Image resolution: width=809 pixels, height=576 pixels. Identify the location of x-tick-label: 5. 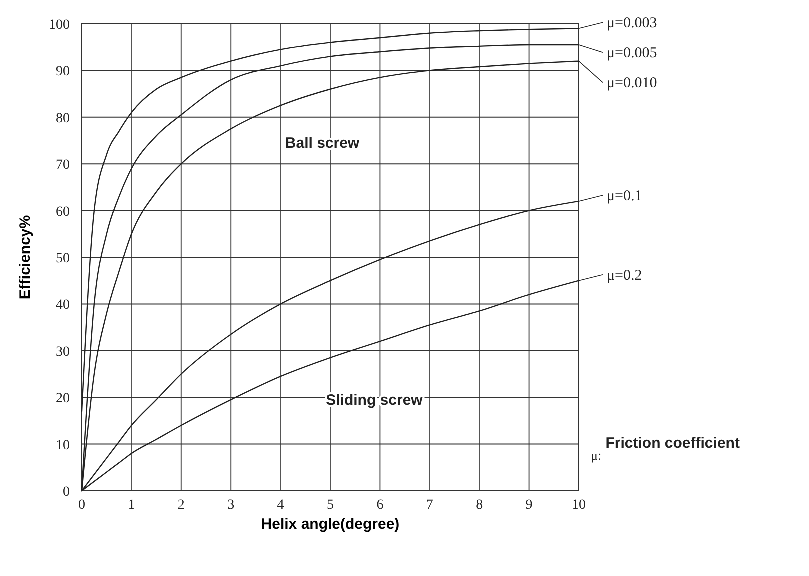
(330, 505).